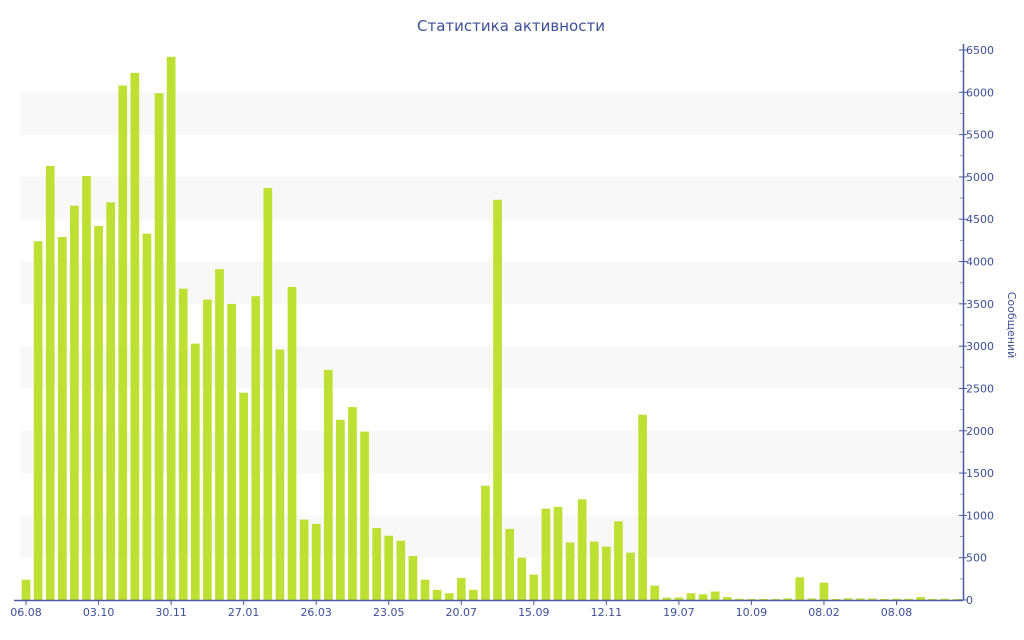 The height and width of the screenshot is (640, 1024). Describe the element at coordinates (980, 50) in the screenshot. I see `y-tick-label: 6500` at that location.